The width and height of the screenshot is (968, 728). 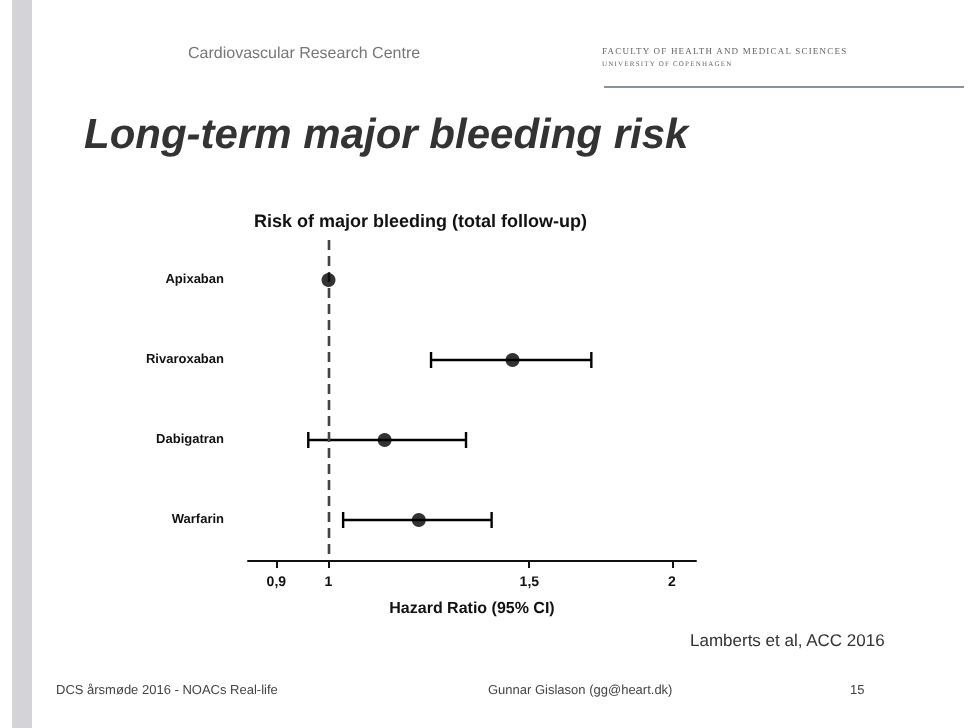 What do you see at coordinates (304, 53) in the screenshot?
I see `text: Cardiovascular Research Centre` at bounding box center [304, 53].